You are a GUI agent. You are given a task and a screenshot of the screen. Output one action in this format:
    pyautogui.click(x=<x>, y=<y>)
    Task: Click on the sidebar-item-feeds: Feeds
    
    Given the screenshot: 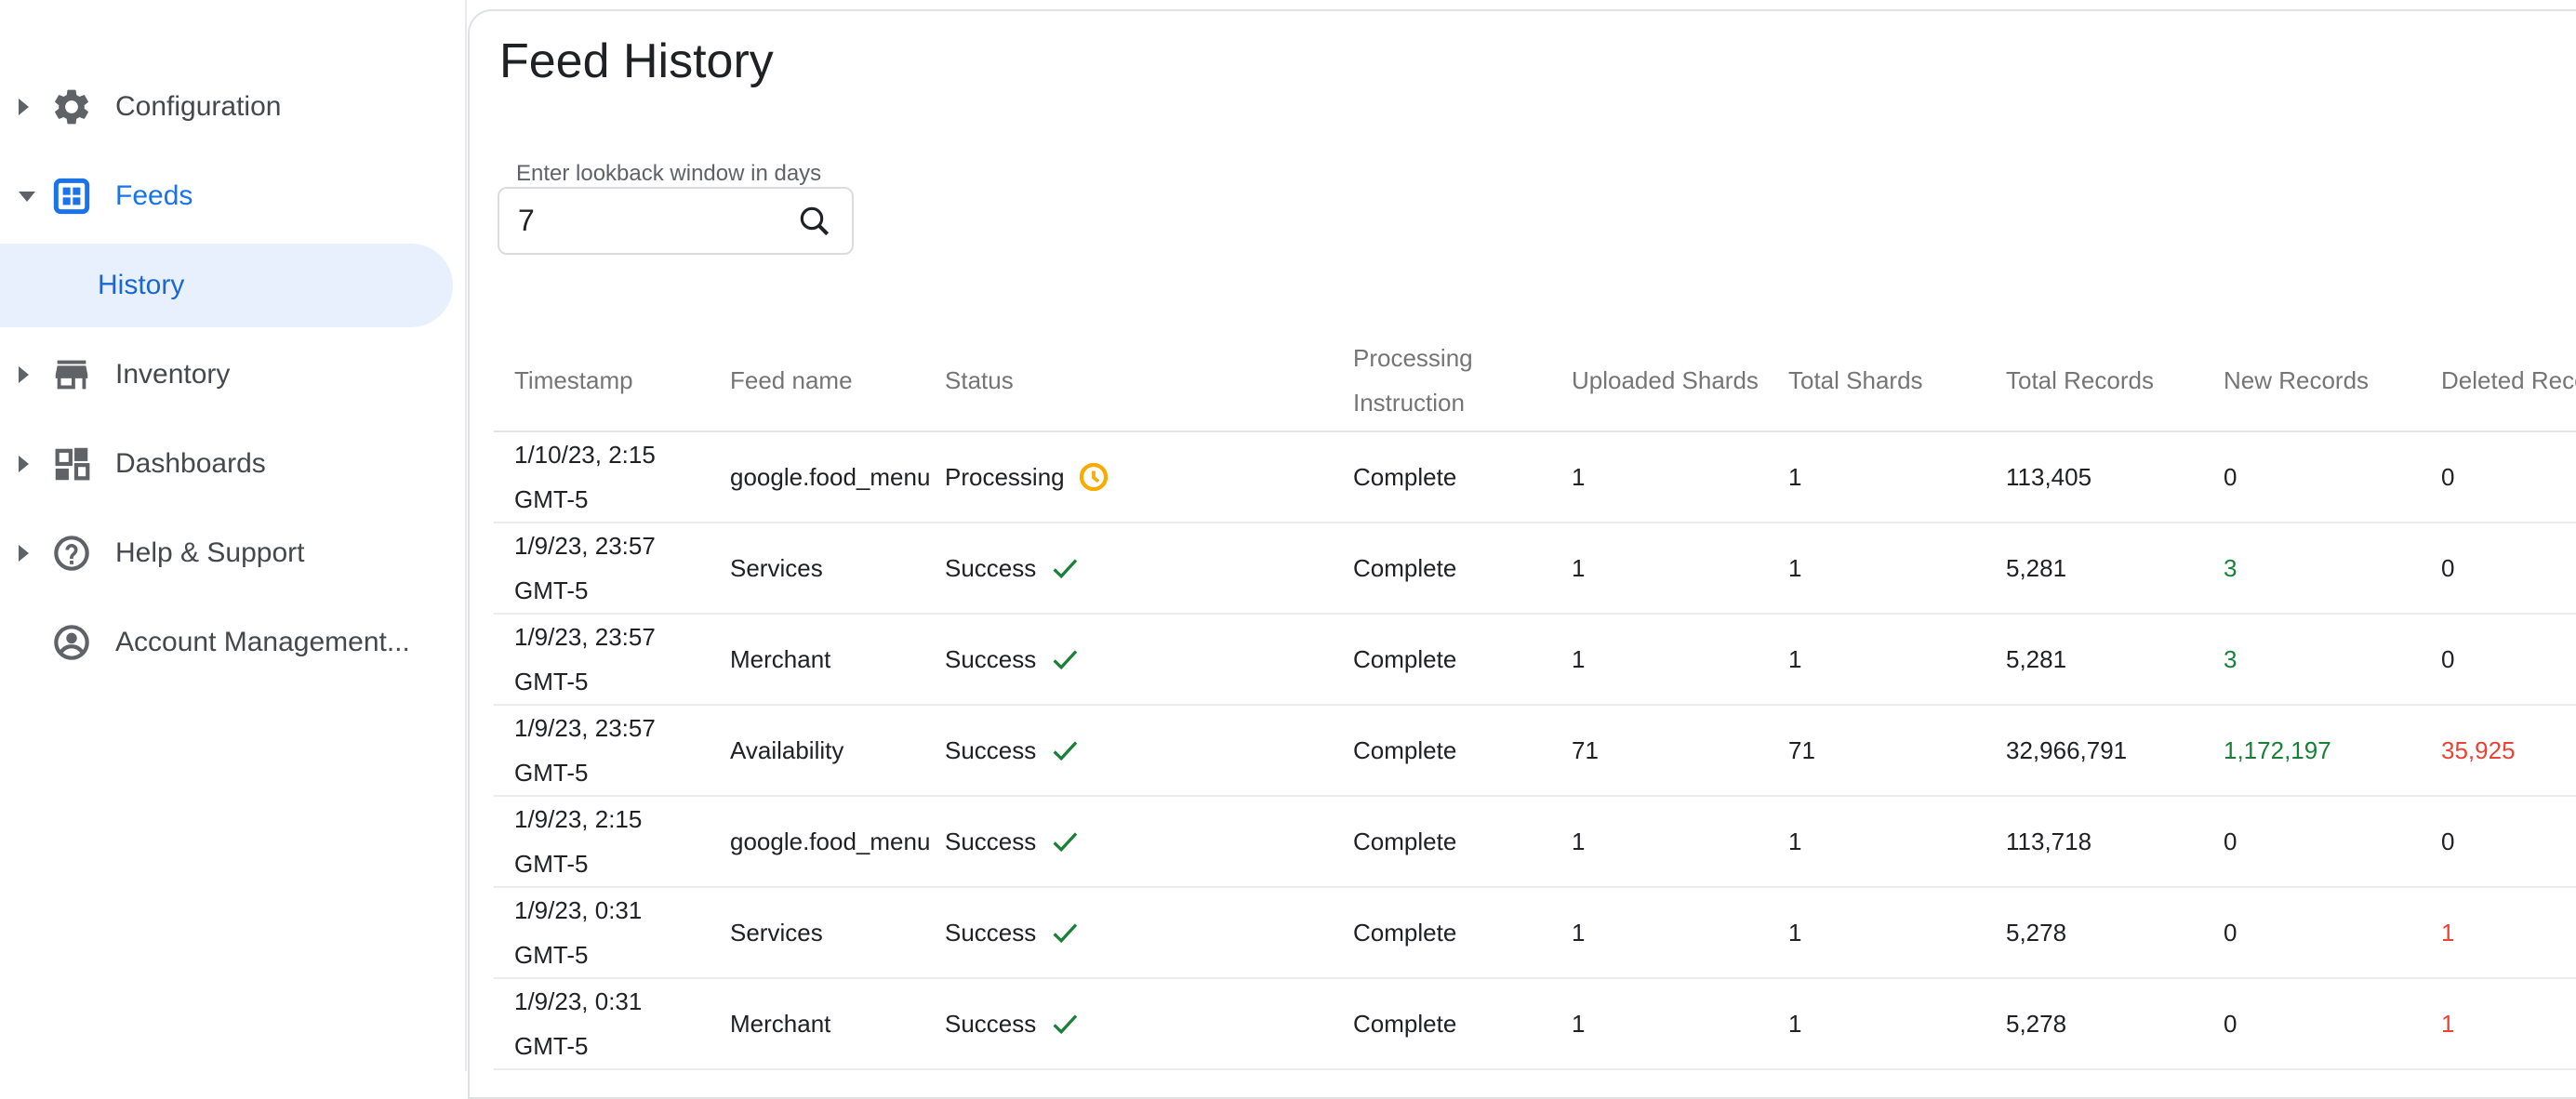 What is the action you would take?
    pyautogui.click(x=232, y=196)
    